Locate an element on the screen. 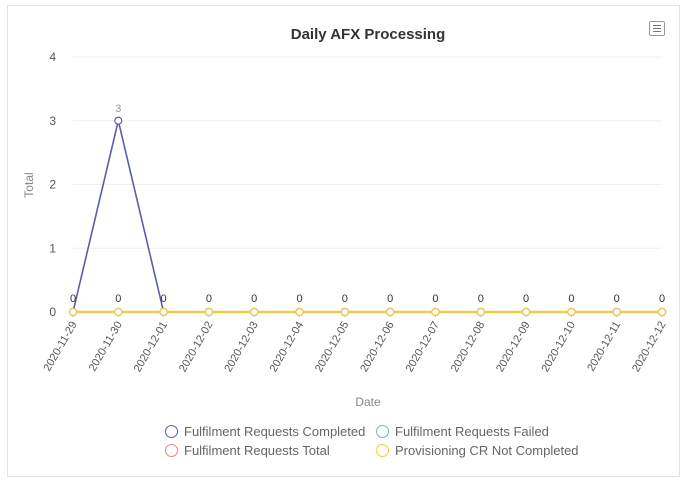 Image resolution: width=693 pixels, height=493 pixels. y-tick-label: 4 is located at coordinates (52, 57).